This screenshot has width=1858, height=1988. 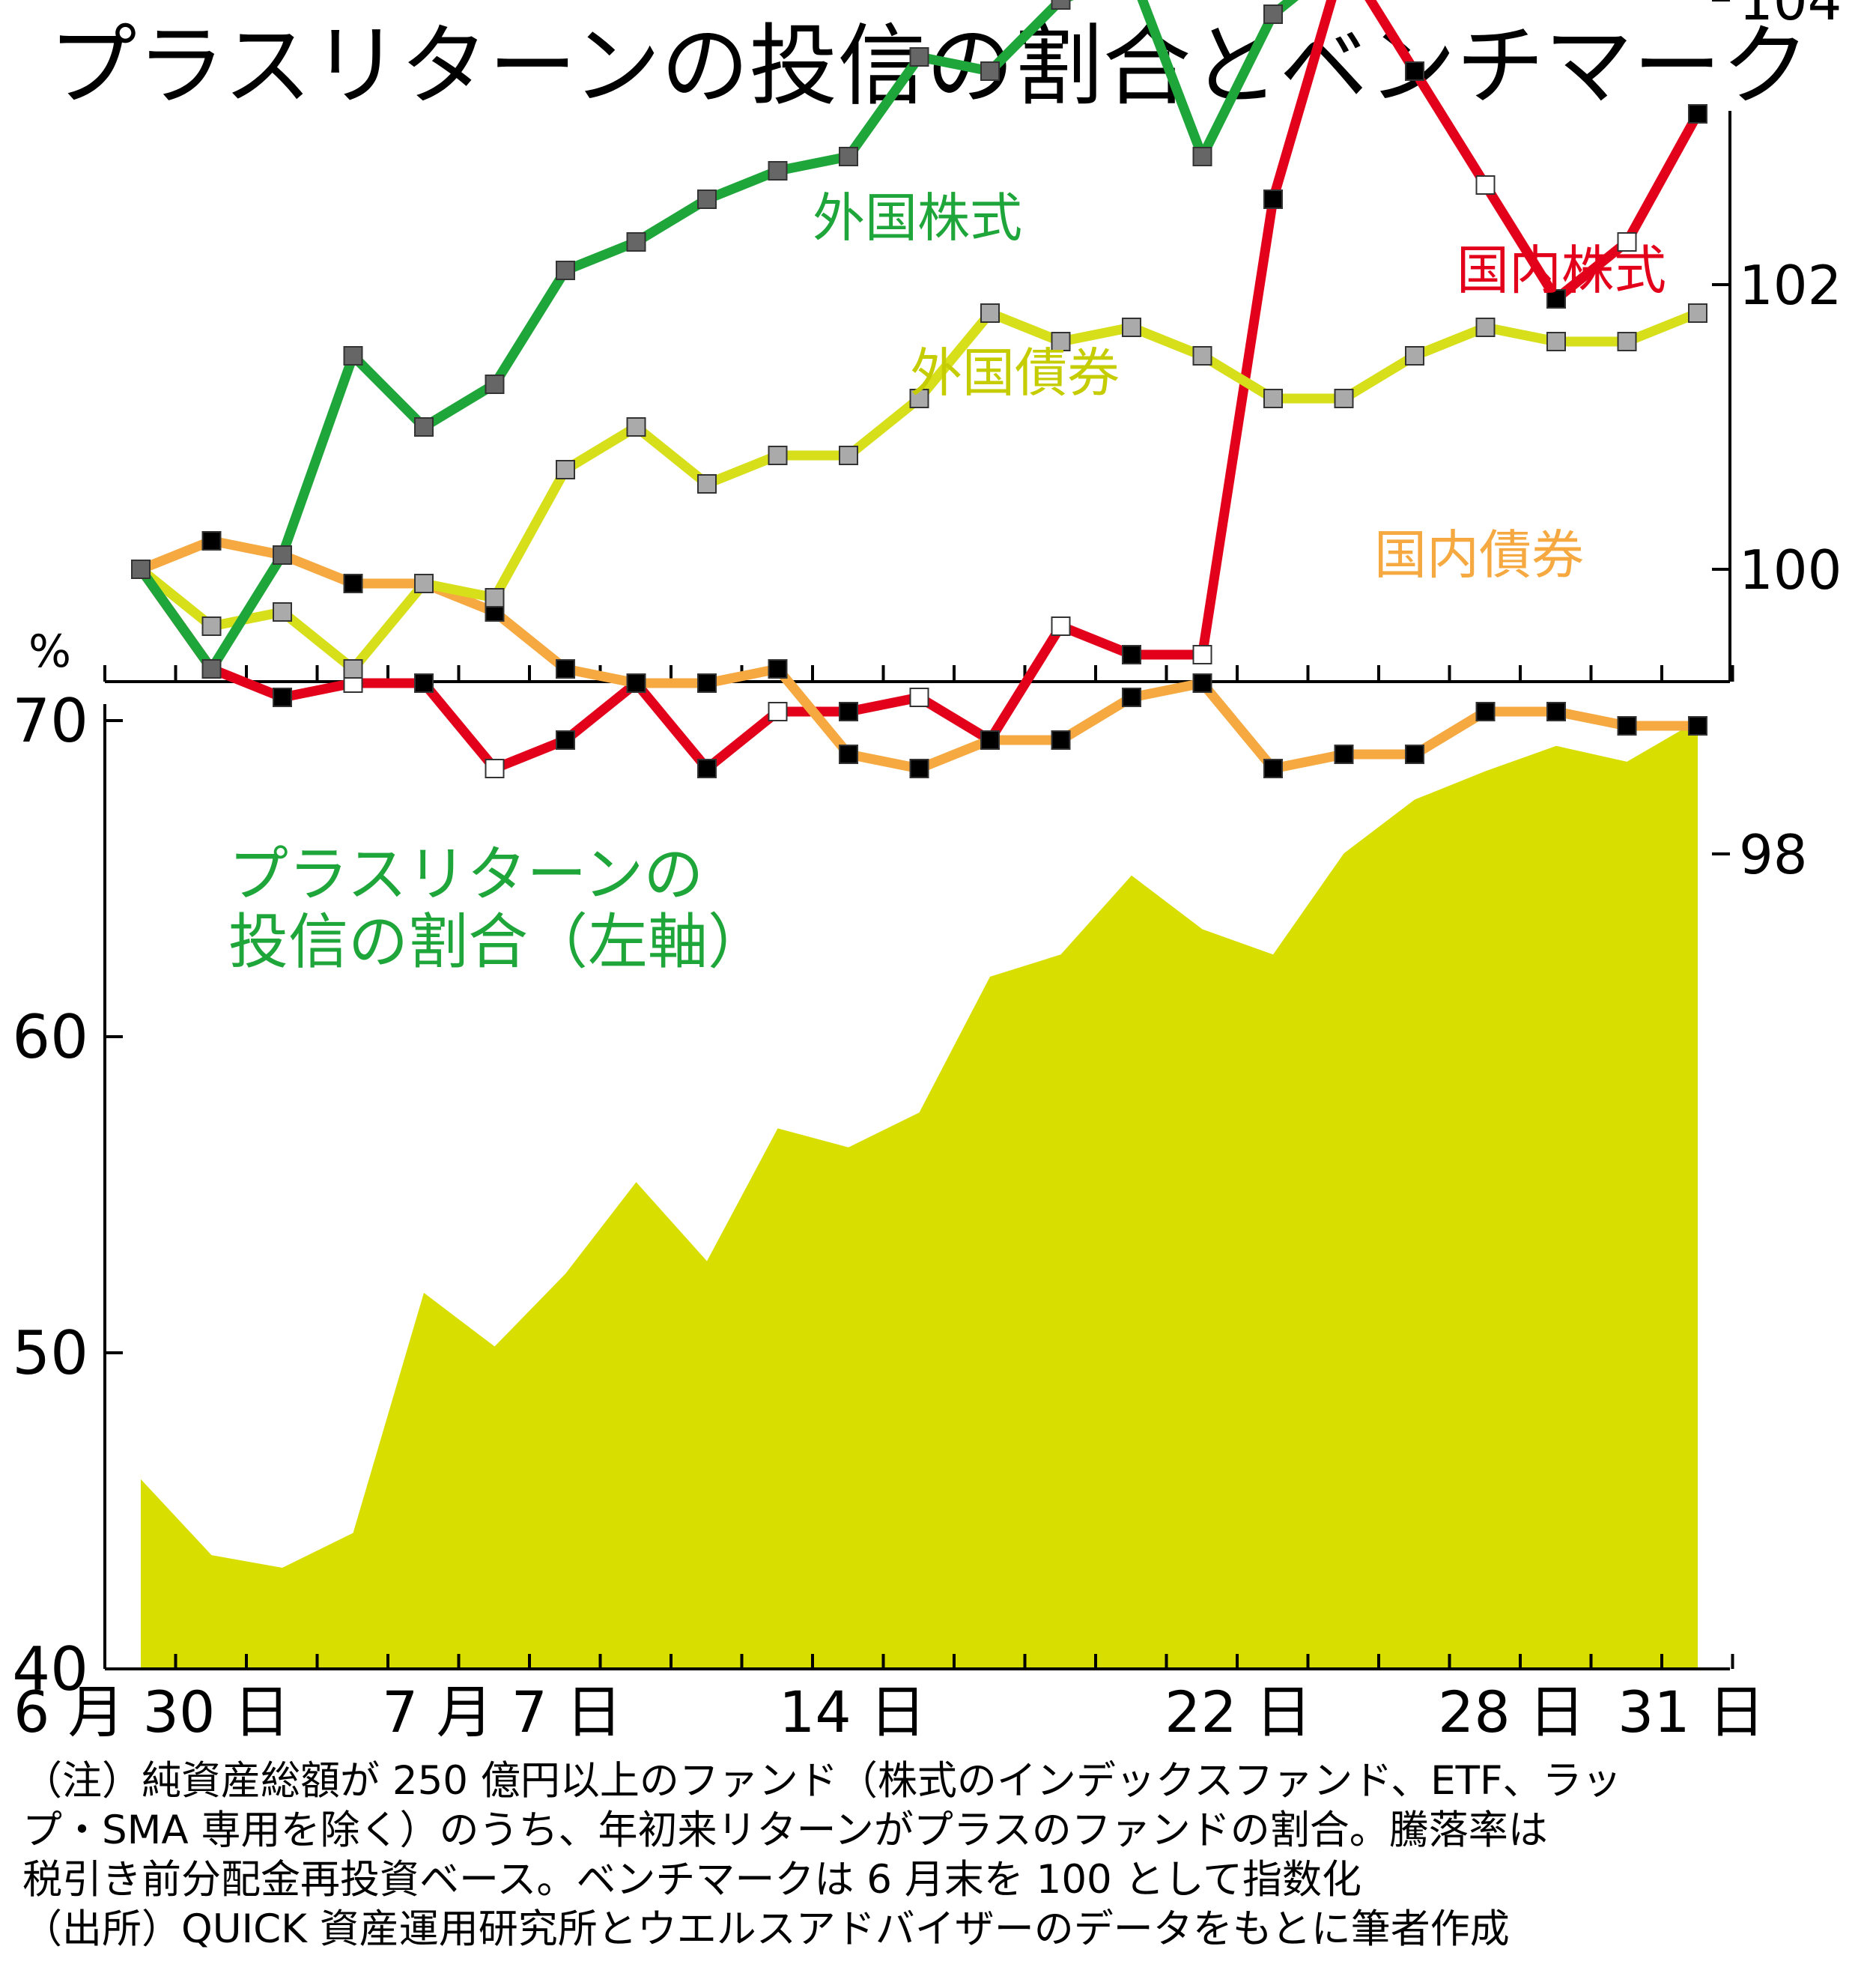 I want to click on left-y-tick-label: 60, so click(x=50, y=1037).